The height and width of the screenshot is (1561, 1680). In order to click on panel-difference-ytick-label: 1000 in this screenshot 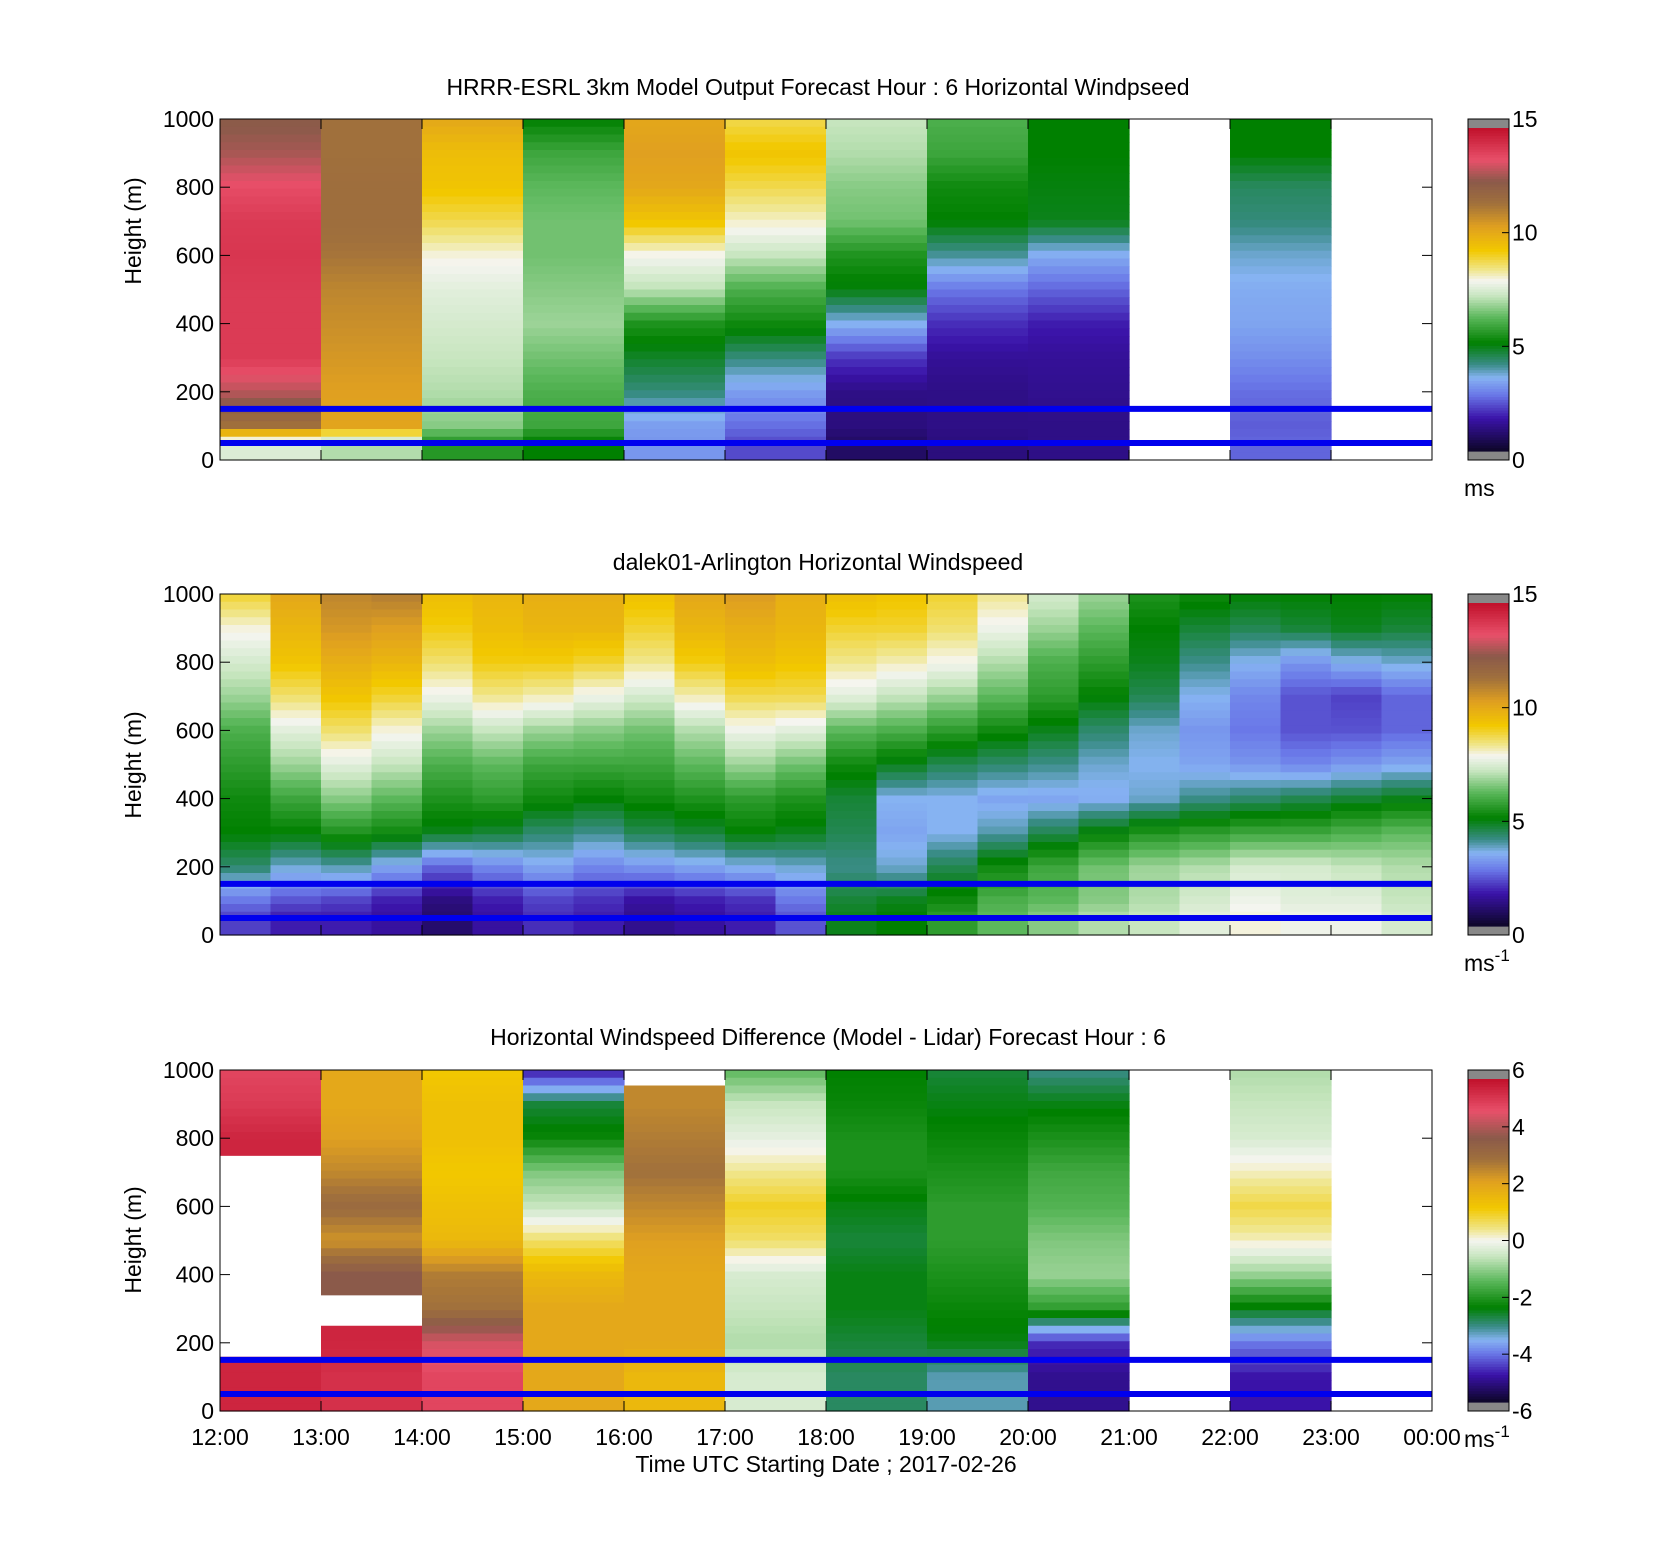, I will do `click(188, 1070)`.